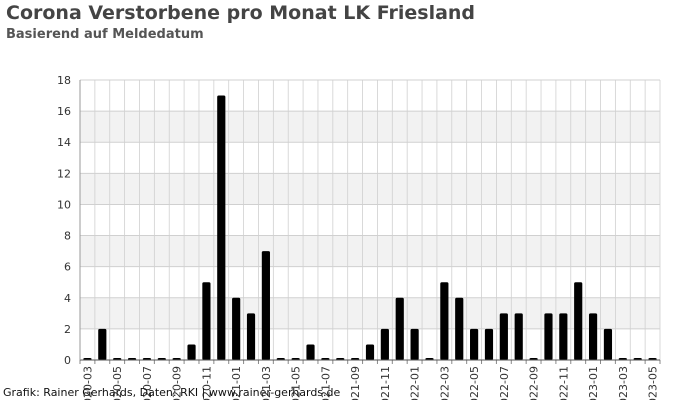 The image size is (700, 400). Describe the element at coordinates (64, 220) in the screenshot. I see `y-axis-tick-labels: 0 2 4 6 8 10 12 14 16 18` at that location.